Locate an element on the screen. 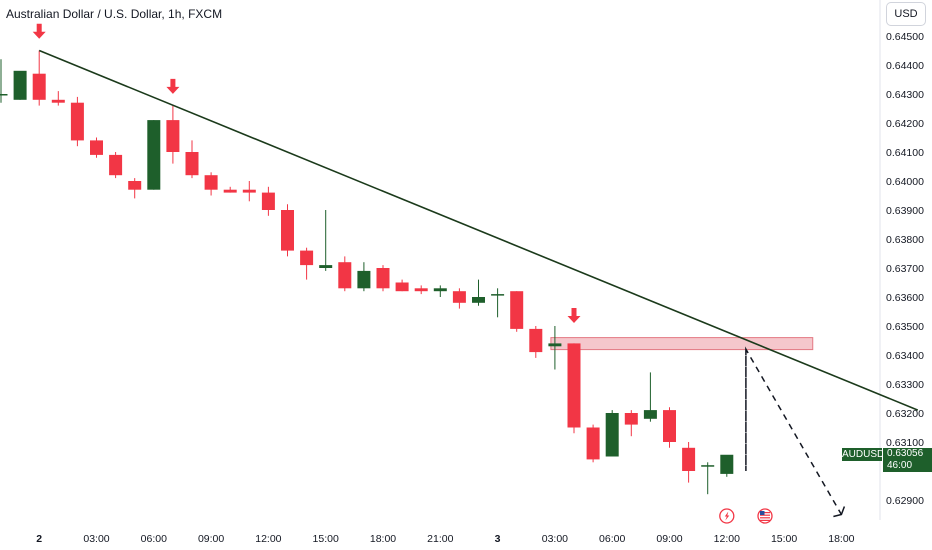  x-tick-label: 3 is located at coordinates (498, 539).